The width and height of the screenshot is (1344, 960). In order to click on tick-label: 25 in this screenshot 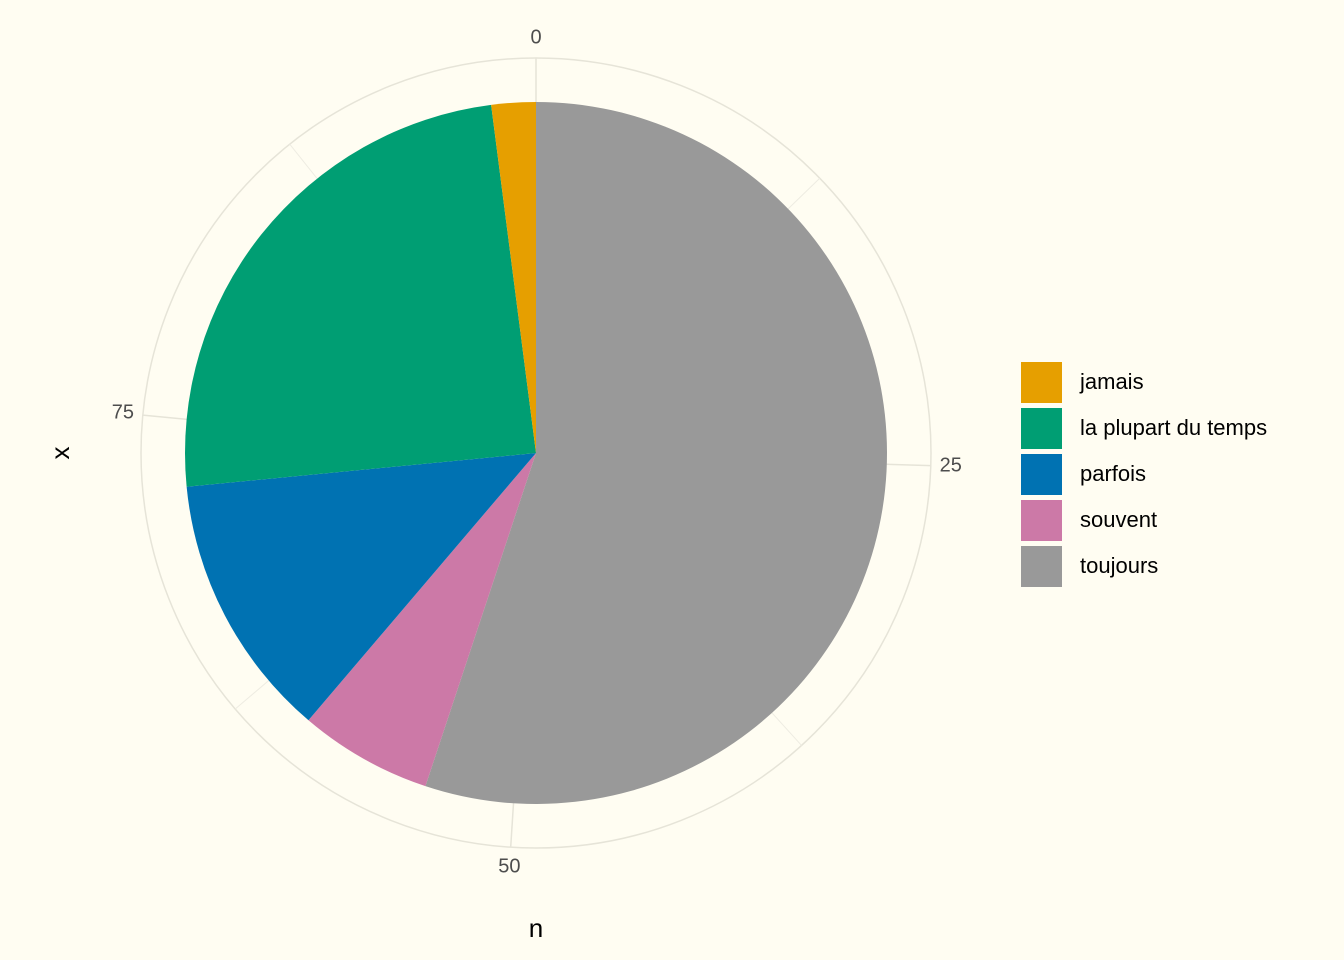, I will do `click(951, 466)`.